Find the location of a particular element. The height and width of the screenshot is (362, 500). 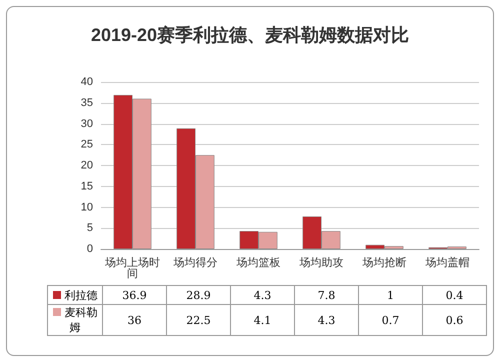

y-tick-label: 5 is located at coordinates (89, 228).